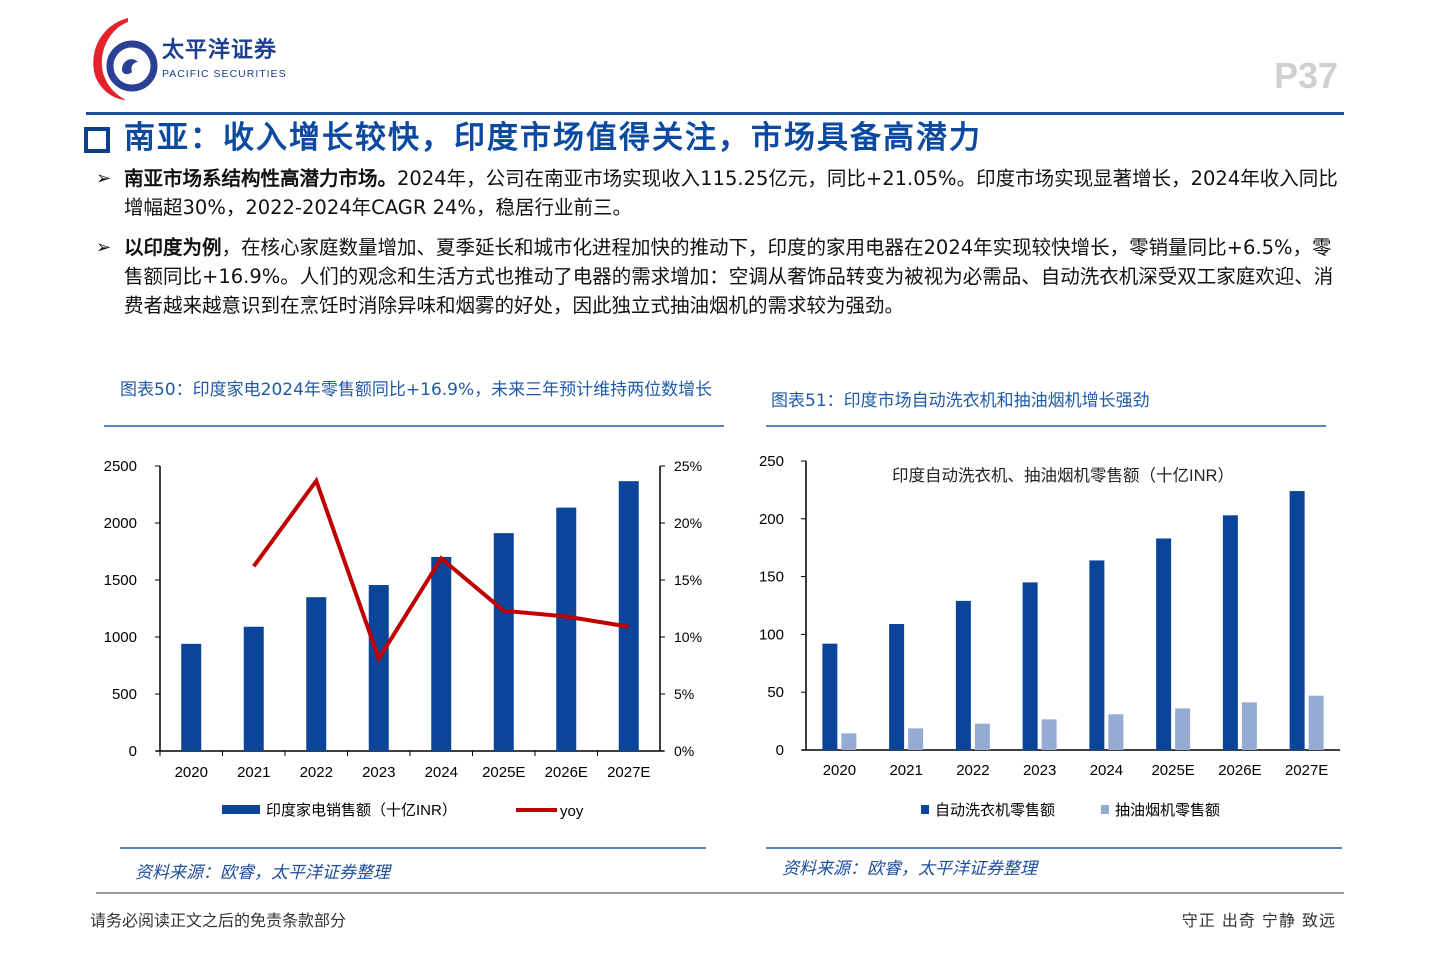 The image size is (1440, 965). Describe the element at coordinates (897, 686) in the screenshot. I see `bar-washer-2021` at that location.